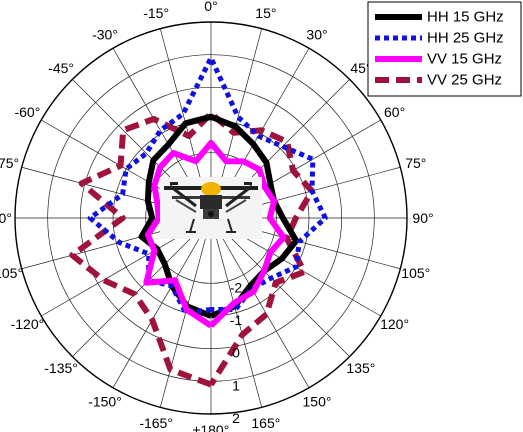 This screenshot has width=523, height=432. Describe the element at coordinates (265, 423) in the screenshot. I see `angle-tick-label: 165°` at that location.